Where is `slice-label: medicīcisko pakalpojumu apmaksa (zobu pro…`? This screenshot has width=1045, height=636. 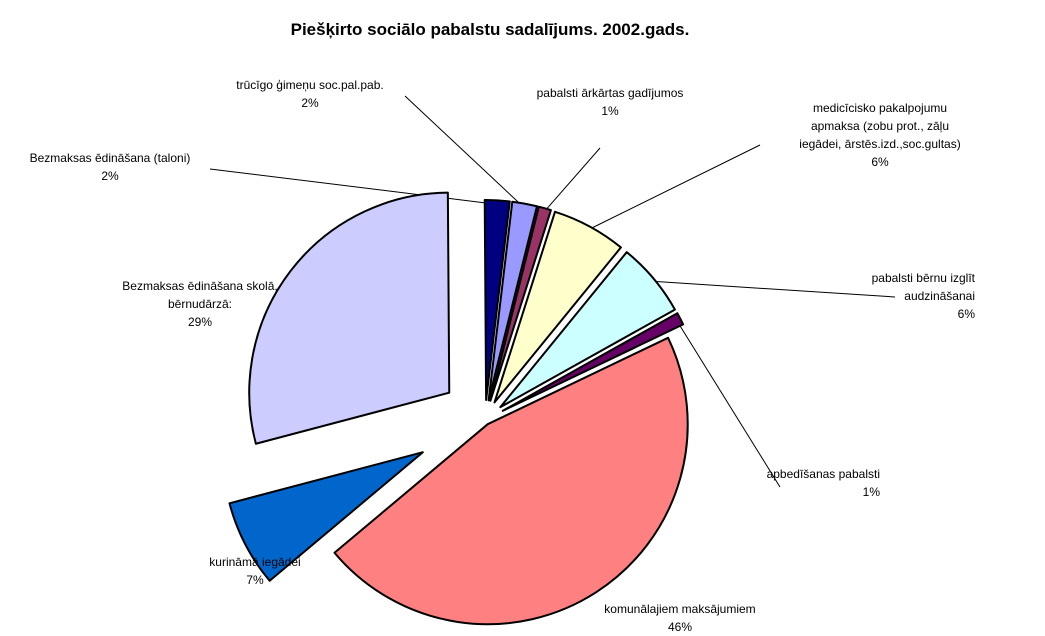 slice-label: medicīcisko pakalpojumu apmaksa (zobu pro… is located at coordinates (879, 135).